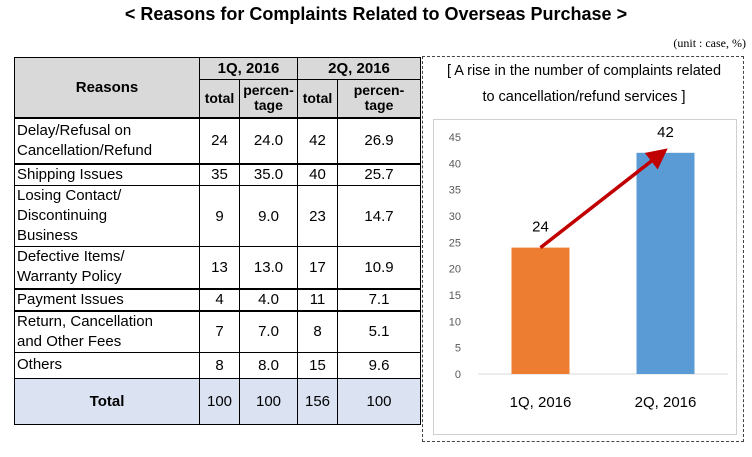 The width and height of the screenshot is (752, 457). I want to click on y-tick-label: 40, so click(455, 164).